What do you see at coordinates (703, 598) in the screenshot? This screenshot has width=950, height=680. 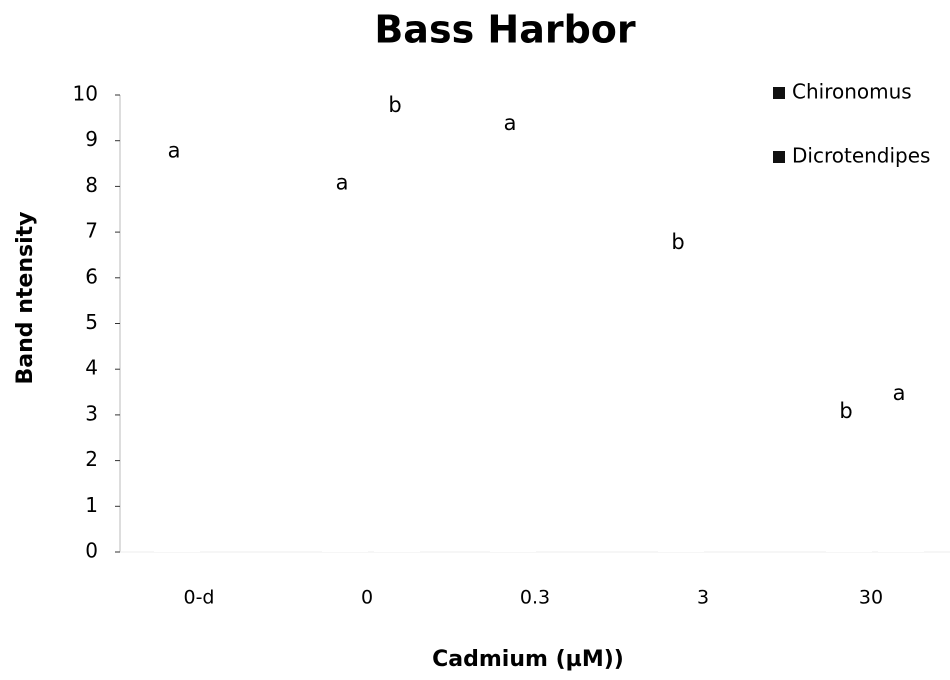 I see `x-tick-label: 3` at bounding box center [703, 598].